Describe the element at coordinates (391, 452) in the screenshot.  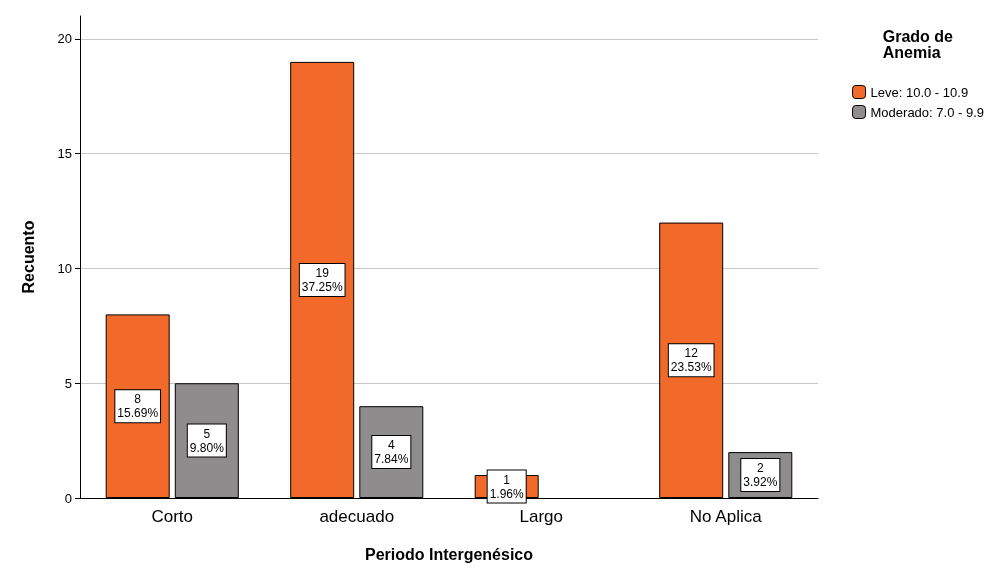
I see `data-label: 4 7.84%` at that location.